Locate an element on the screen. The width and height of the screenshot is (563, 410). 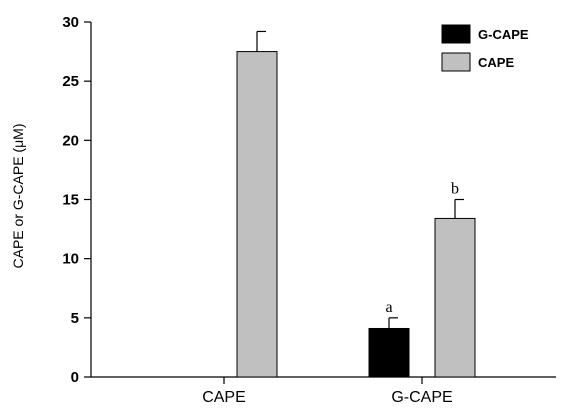
y-tick-label: 15 is located at coordinates (70, 200).